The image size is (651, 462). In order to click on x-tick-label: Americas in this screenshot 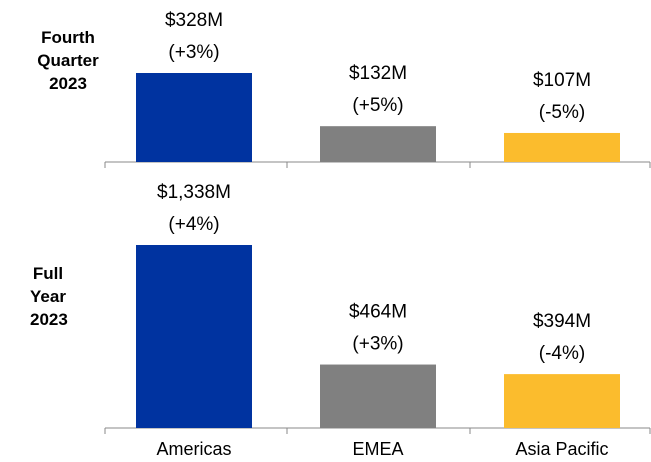, I will do `click(193, 449)`.